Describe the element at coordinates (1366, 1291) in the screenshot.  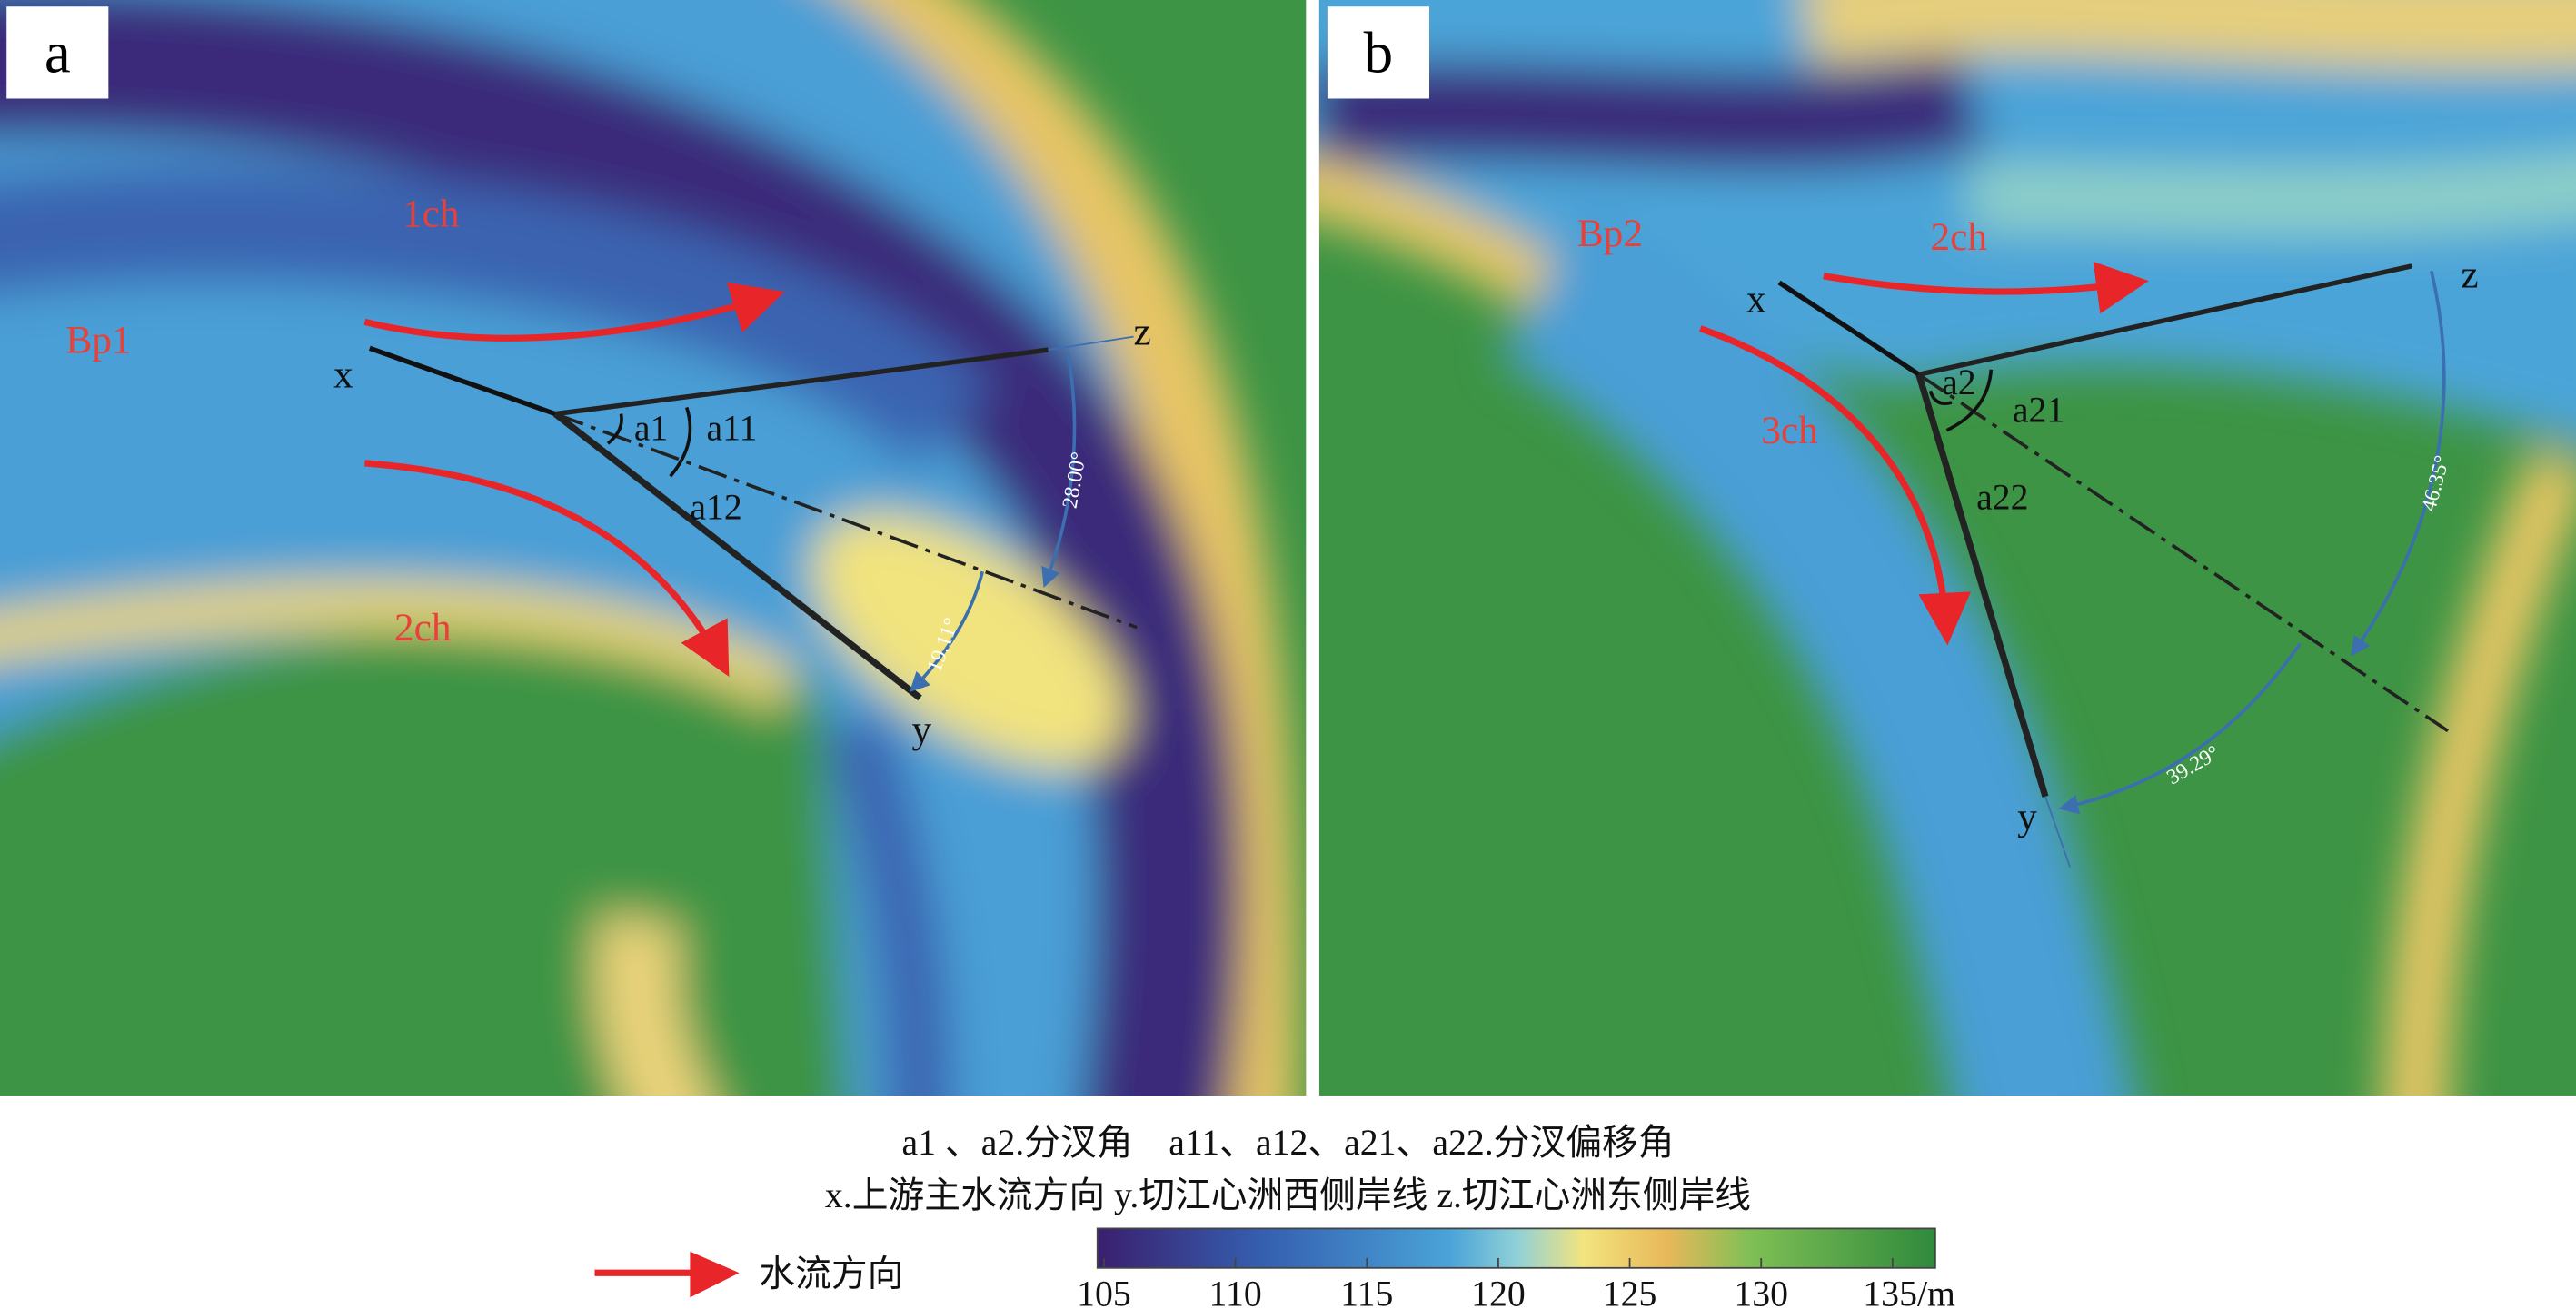
I see `colorbar-tick-label: 115` at that location.